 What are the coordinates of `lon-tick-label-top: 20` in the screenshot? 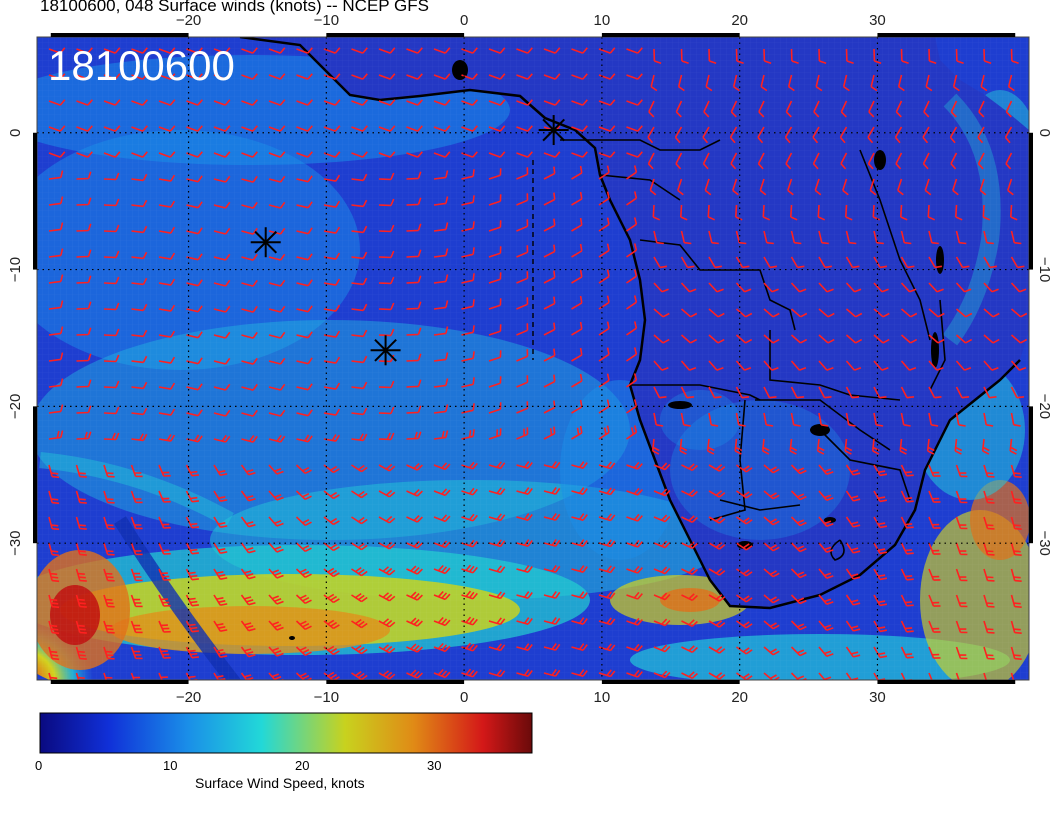 It's located at (739, 20).